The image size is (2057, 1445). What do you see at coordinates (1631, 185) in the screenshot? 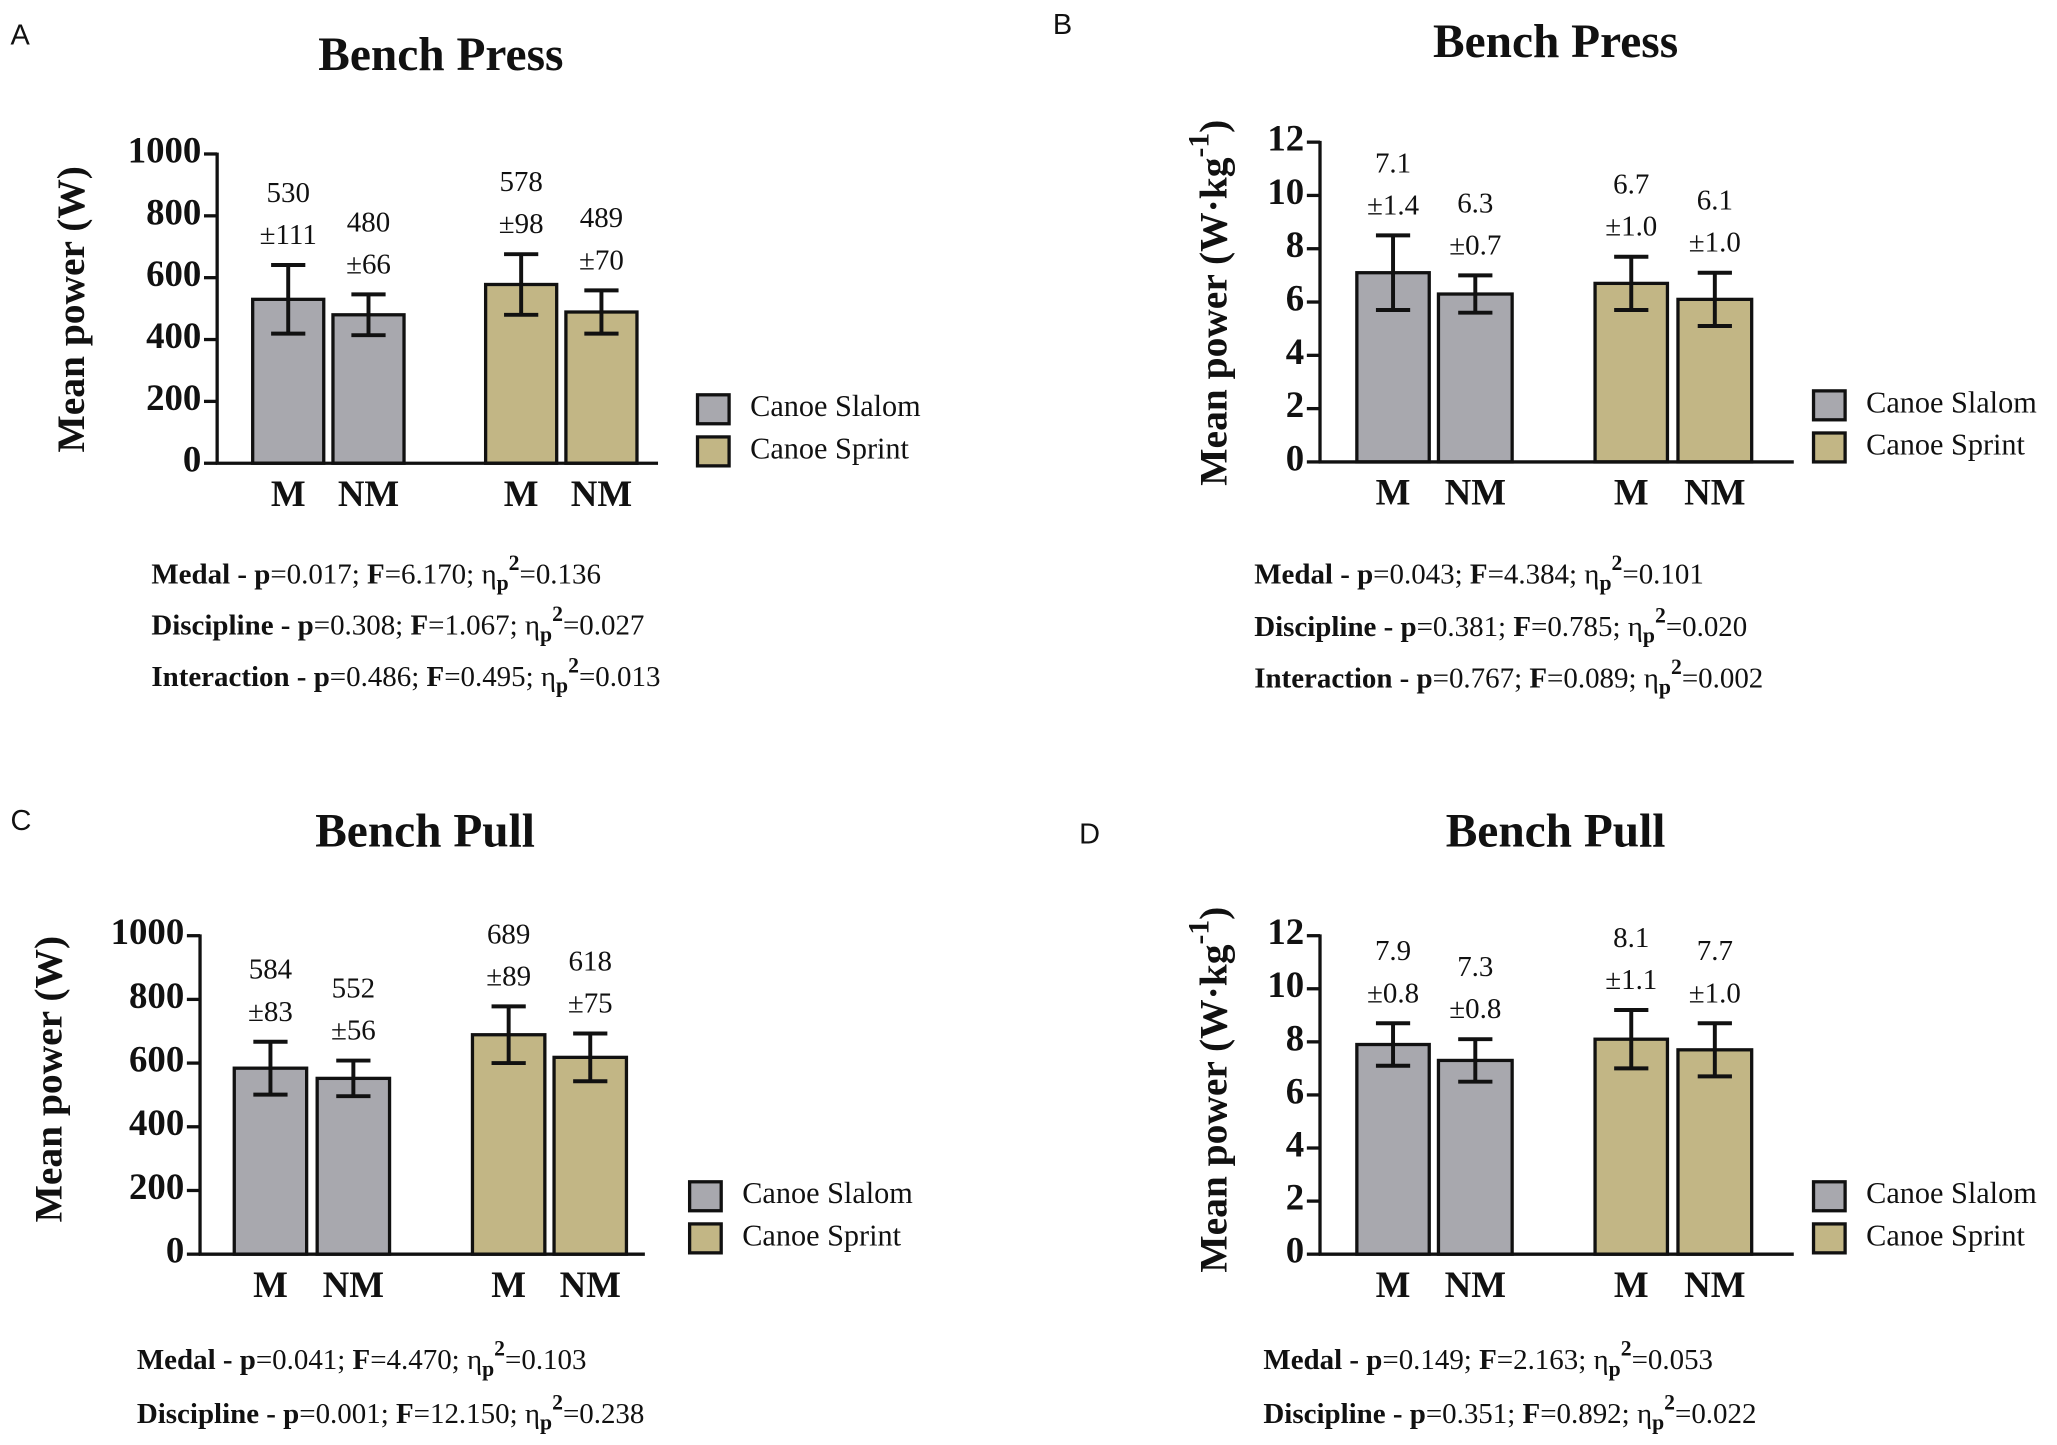
I see `value-label: 6.7` at bounding box center [1631, 185].